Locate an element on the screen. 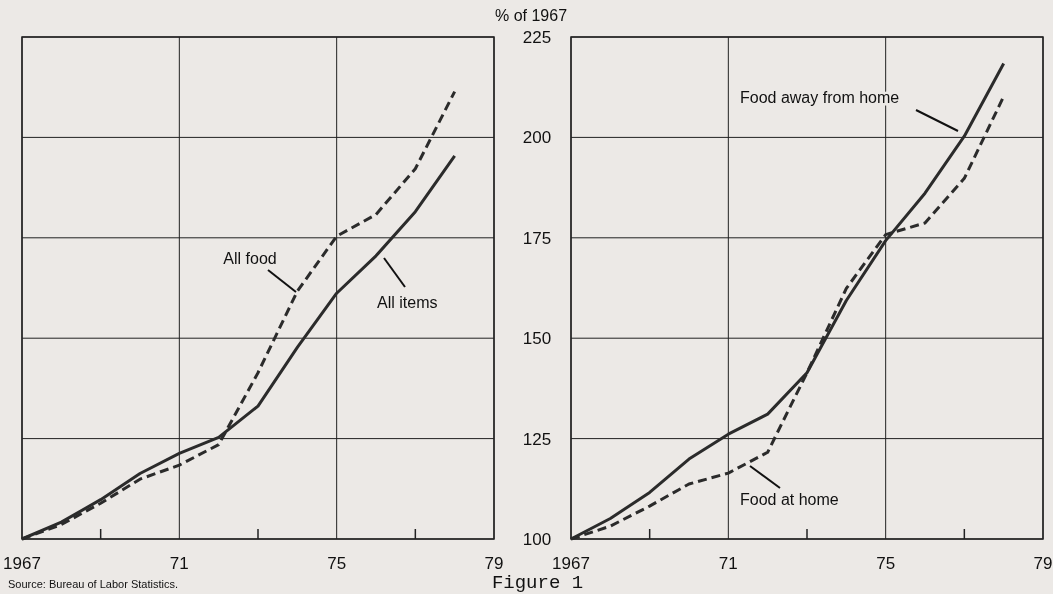  y-tick-label: 225 is located at coordinates (537, 37).